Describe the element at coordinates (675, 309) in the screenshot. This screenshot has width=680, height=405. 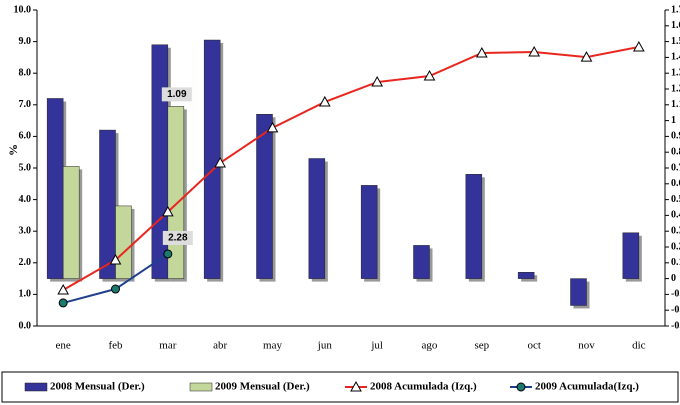
I see `y2-tick-label: -0.2` at that location.